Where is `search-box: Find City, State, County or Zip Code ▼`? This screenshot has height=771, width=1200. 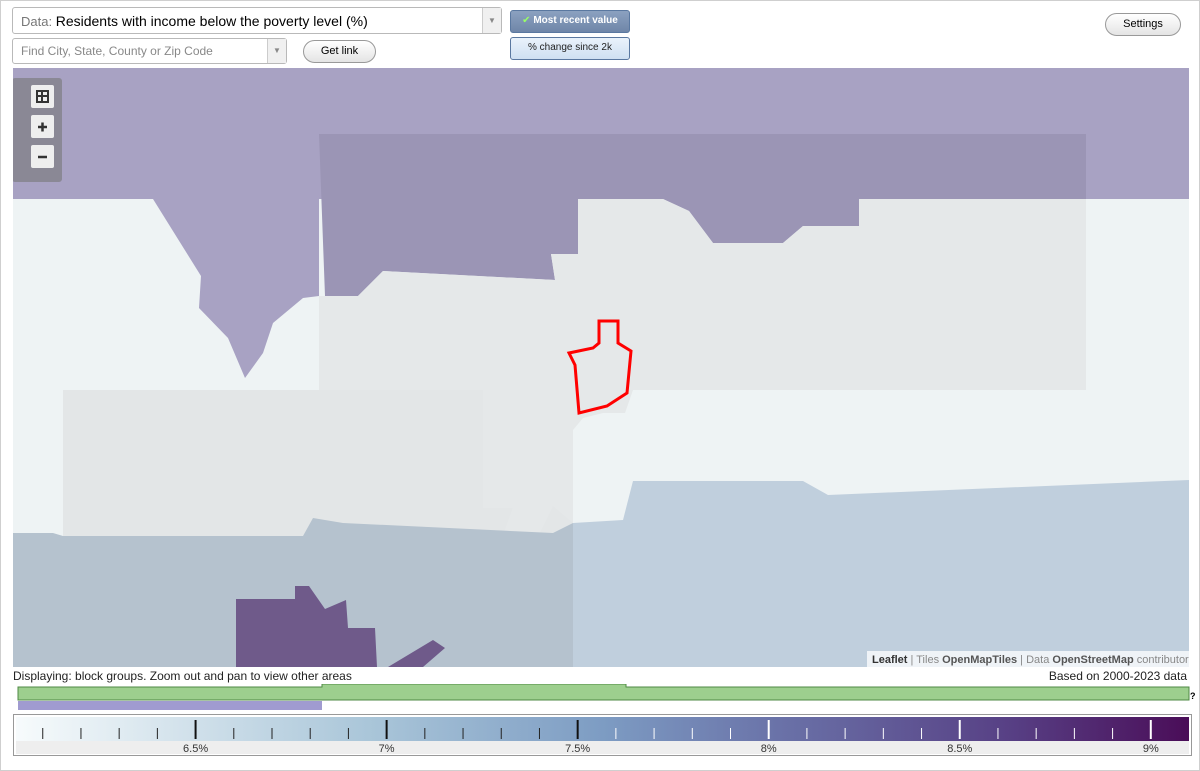
search-box: Find City, State, County or Zip Code ▼ is located at coordinates (149, 51).